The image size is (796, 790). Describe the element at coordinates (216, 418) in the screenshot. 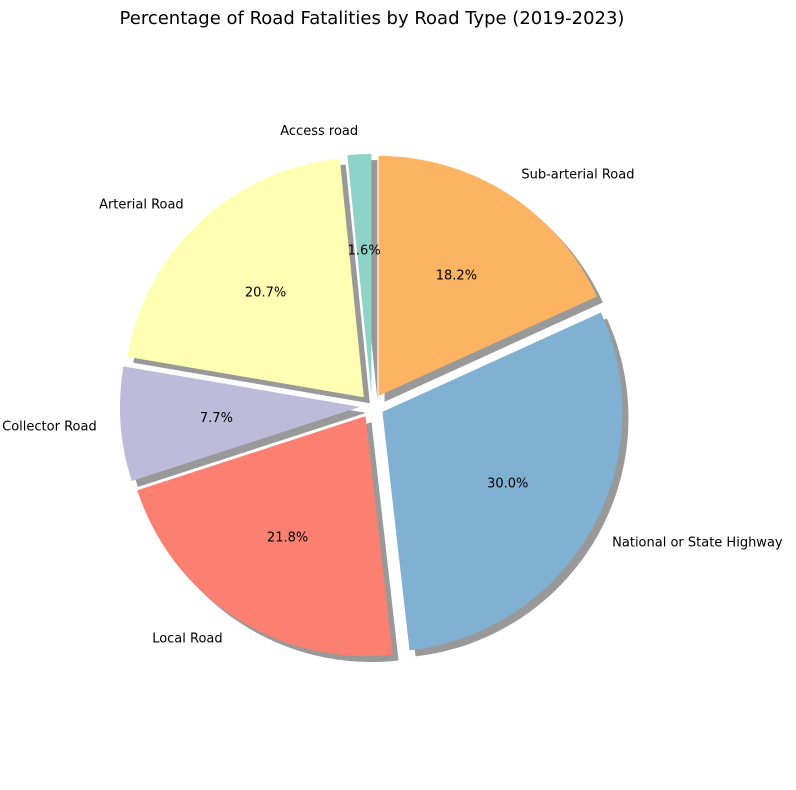

I see `pct-label-collector-road: 7.7%` at that location.